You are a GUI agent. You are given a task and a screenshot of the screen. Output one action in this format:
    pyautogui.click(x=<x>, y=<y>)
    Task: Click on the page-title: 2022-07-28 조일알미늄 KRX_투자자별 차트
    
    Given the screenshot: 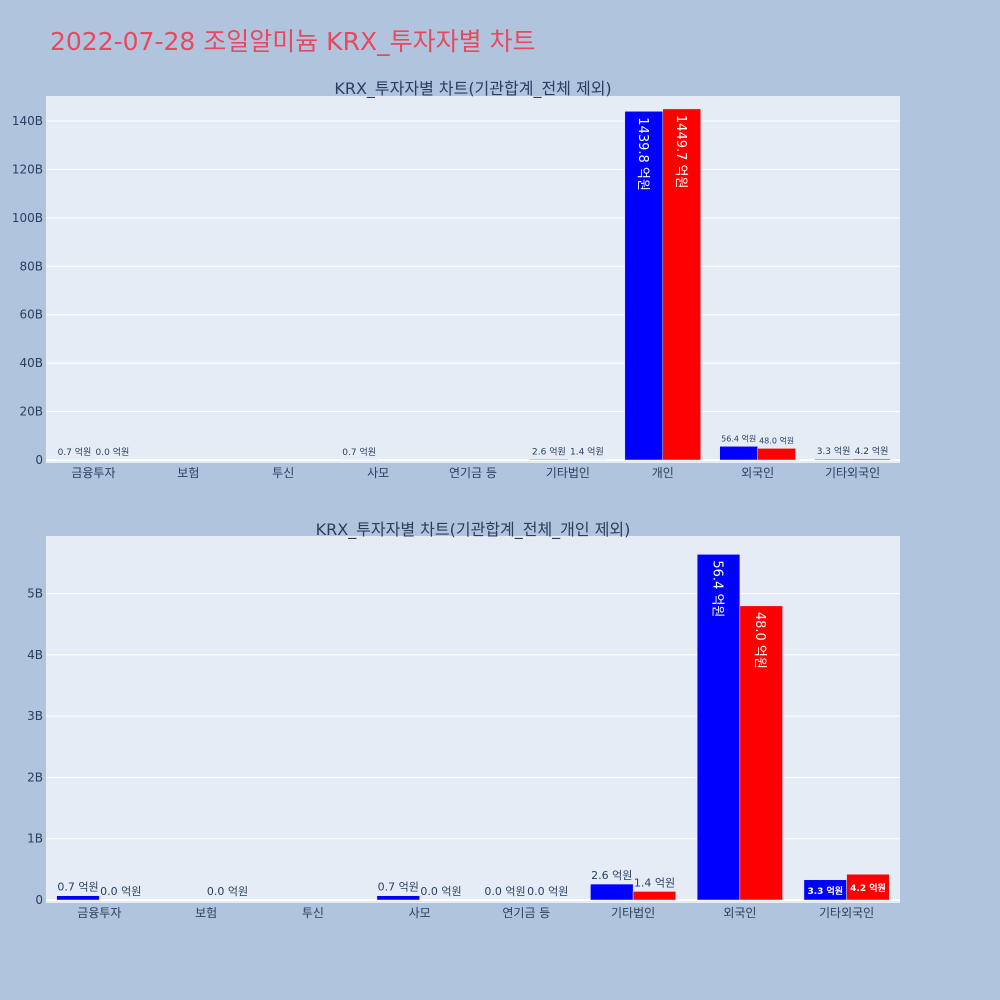 What is the action you would take?
    pyautogui.click(x=293, y=41)
    